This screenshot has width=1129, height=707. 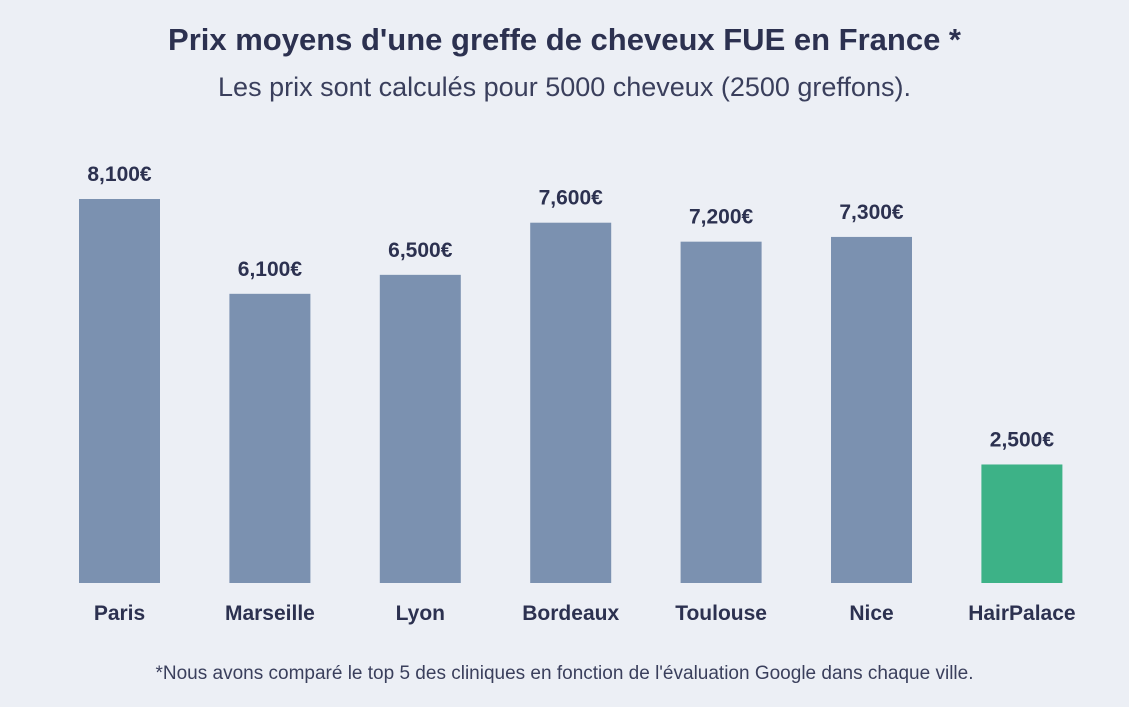 What do you see at coordinates (270, 613) in the screenshot?
I see `category-label: Marseille` at bounding box center [270, 613].